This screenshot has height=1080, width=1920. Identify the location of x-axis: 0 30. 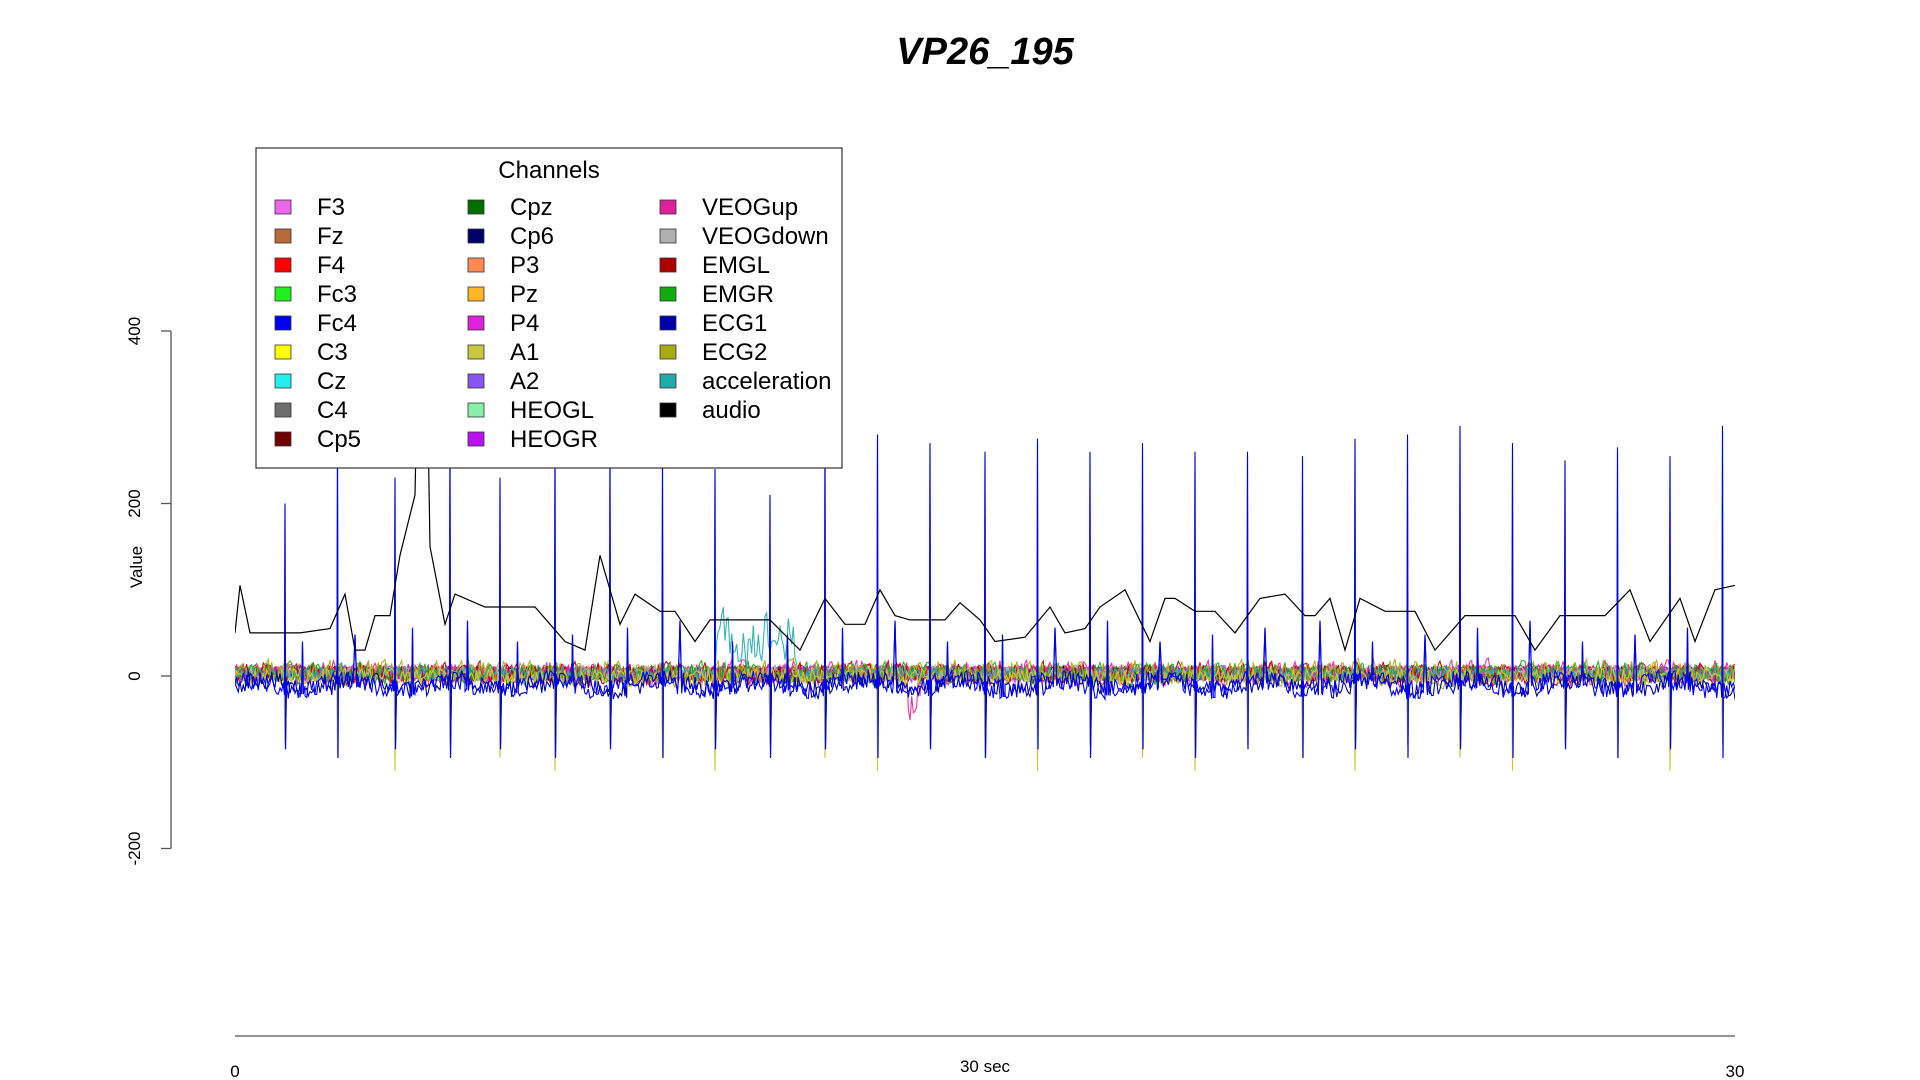
(987, 1057).